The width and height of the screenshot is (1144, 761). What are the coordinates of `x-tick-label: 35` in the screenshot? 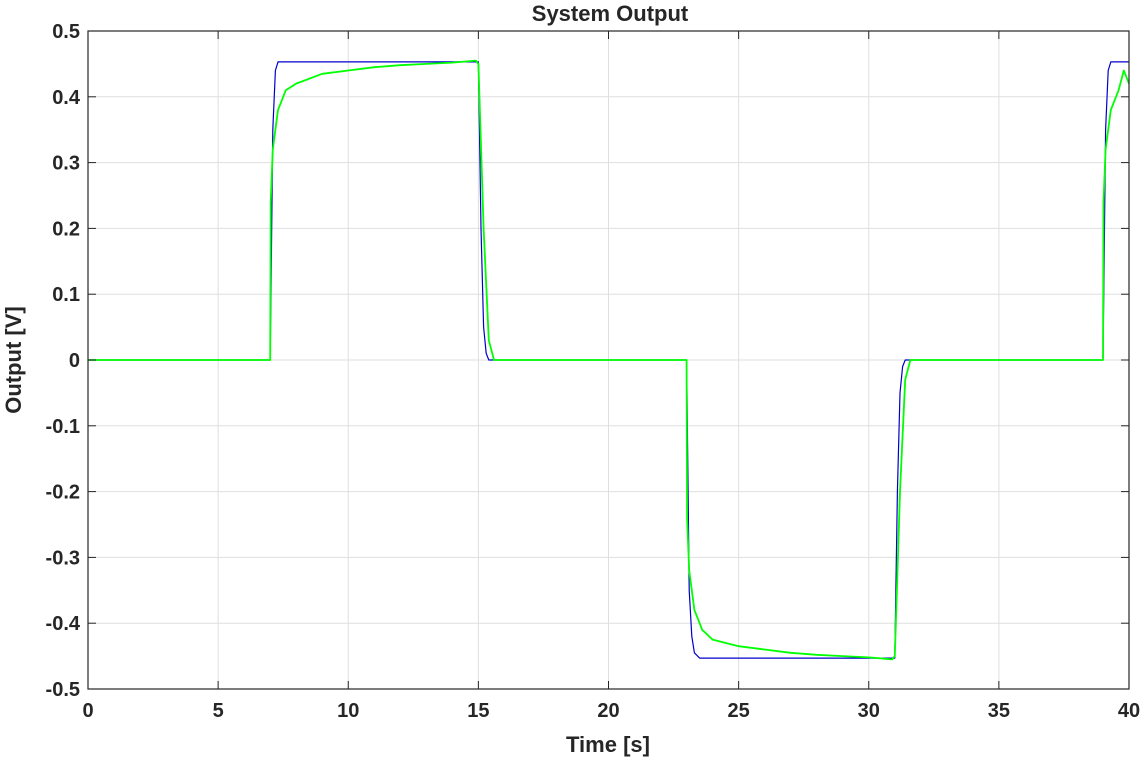 It's located at (999, 711).